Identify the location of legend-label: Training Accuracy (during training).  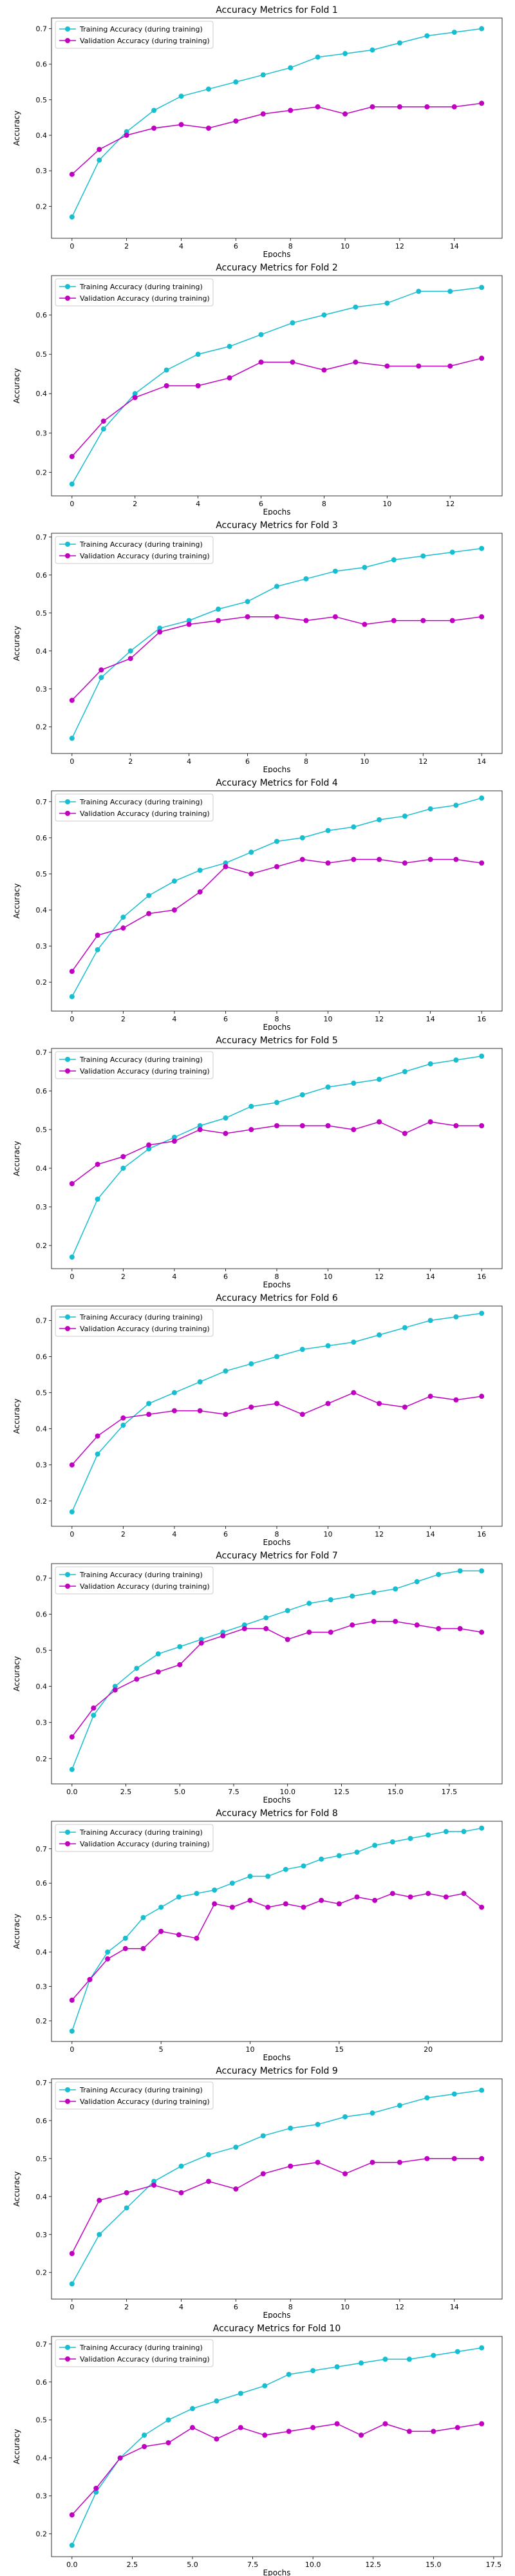
(141, 2090).